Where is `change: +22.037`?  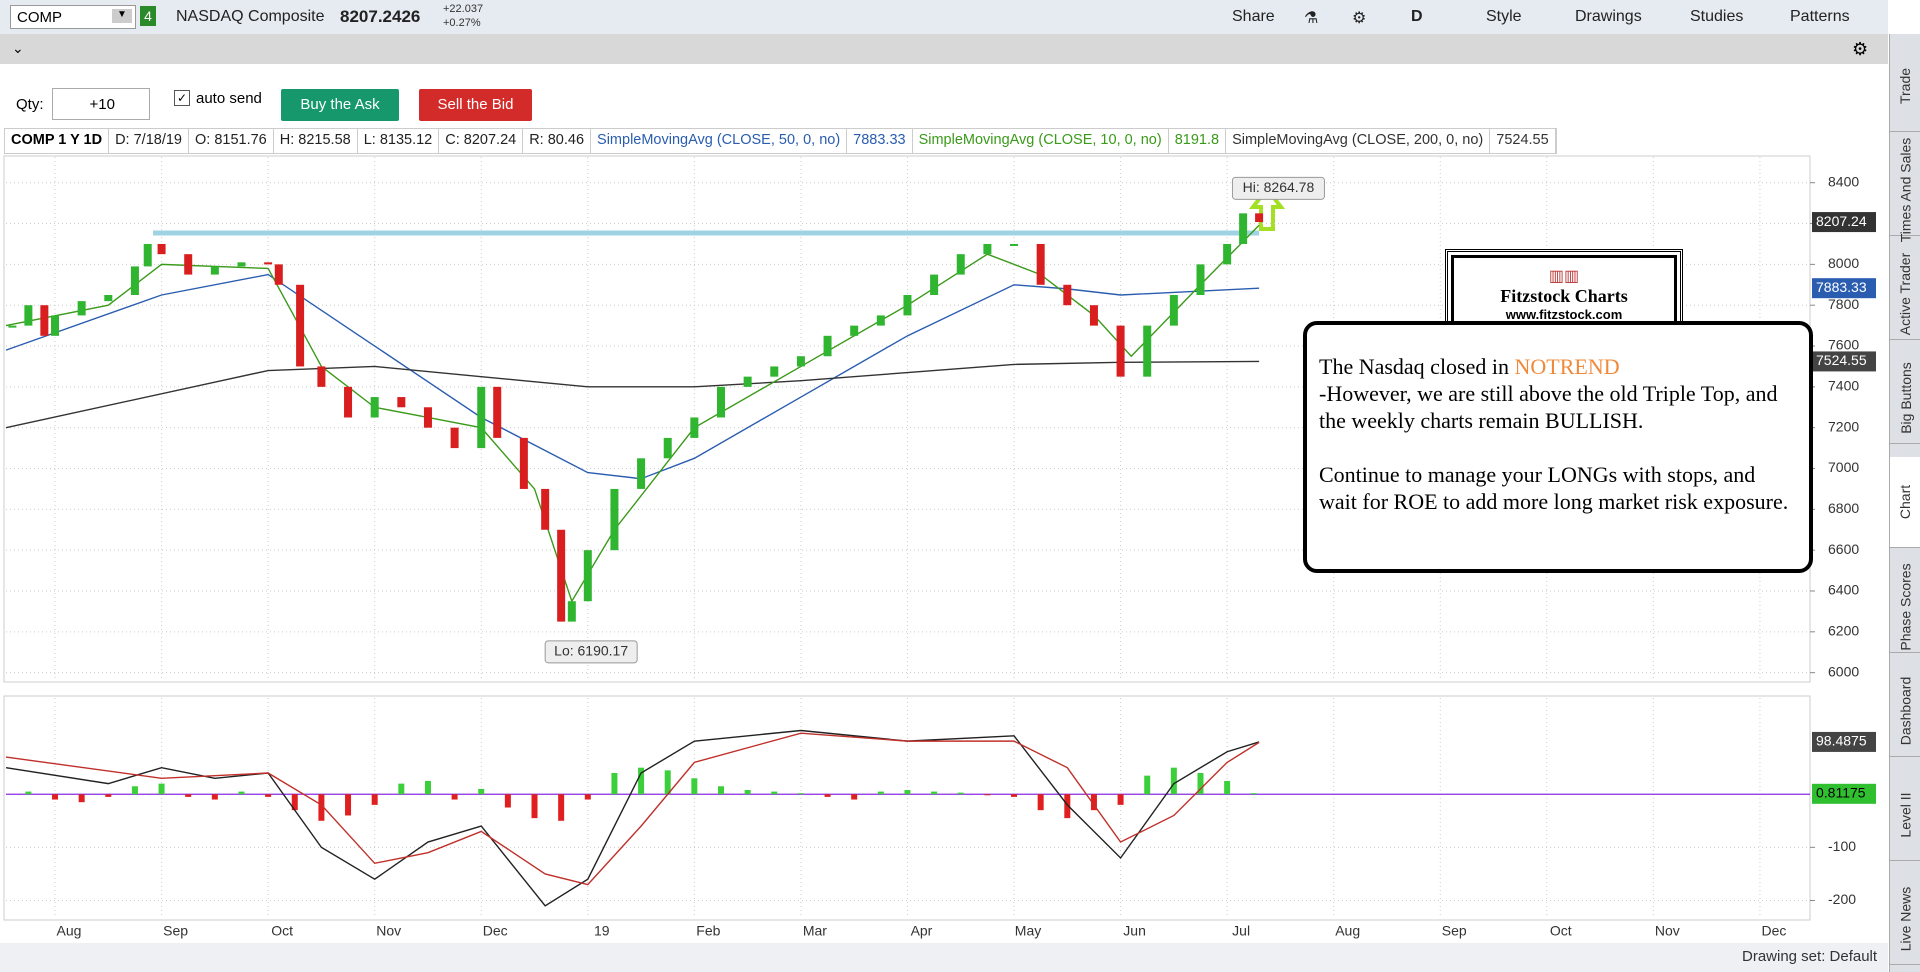 change: +22.037 is located at coordinates (463, 9).